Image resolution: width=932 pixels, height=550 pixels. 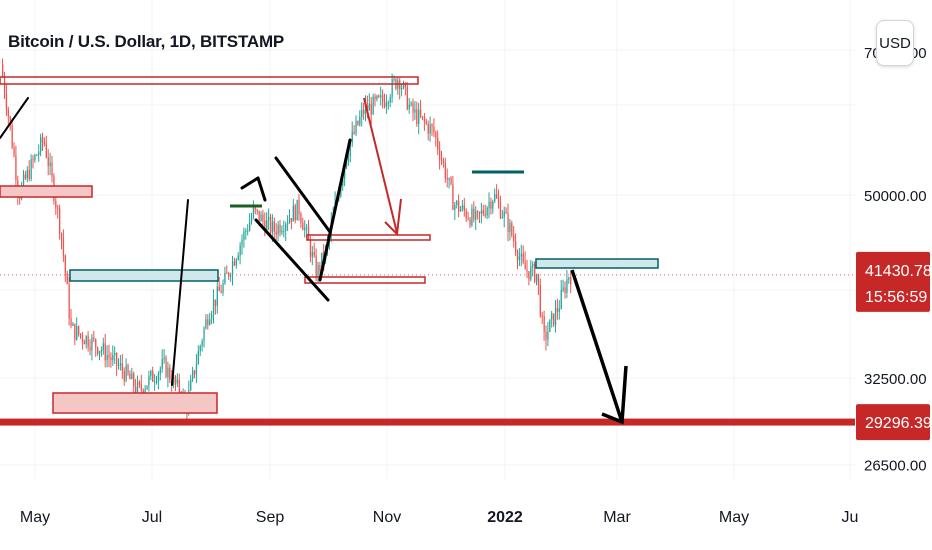 What do you see at coordinates (144, 275) in the screenshot?
I see `teal-zone-left` at bounding box center [144, 275].